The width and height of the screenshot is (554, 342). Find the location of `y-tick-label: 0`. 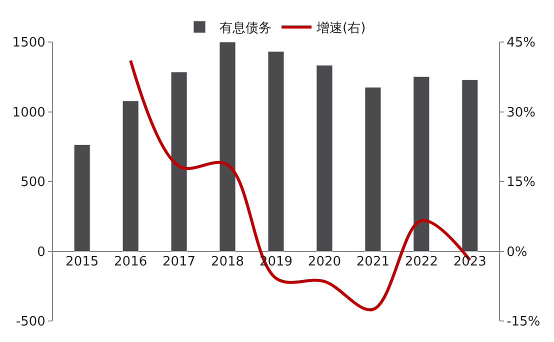

y-tick-label: 0 is located at coordinates (41, 252).